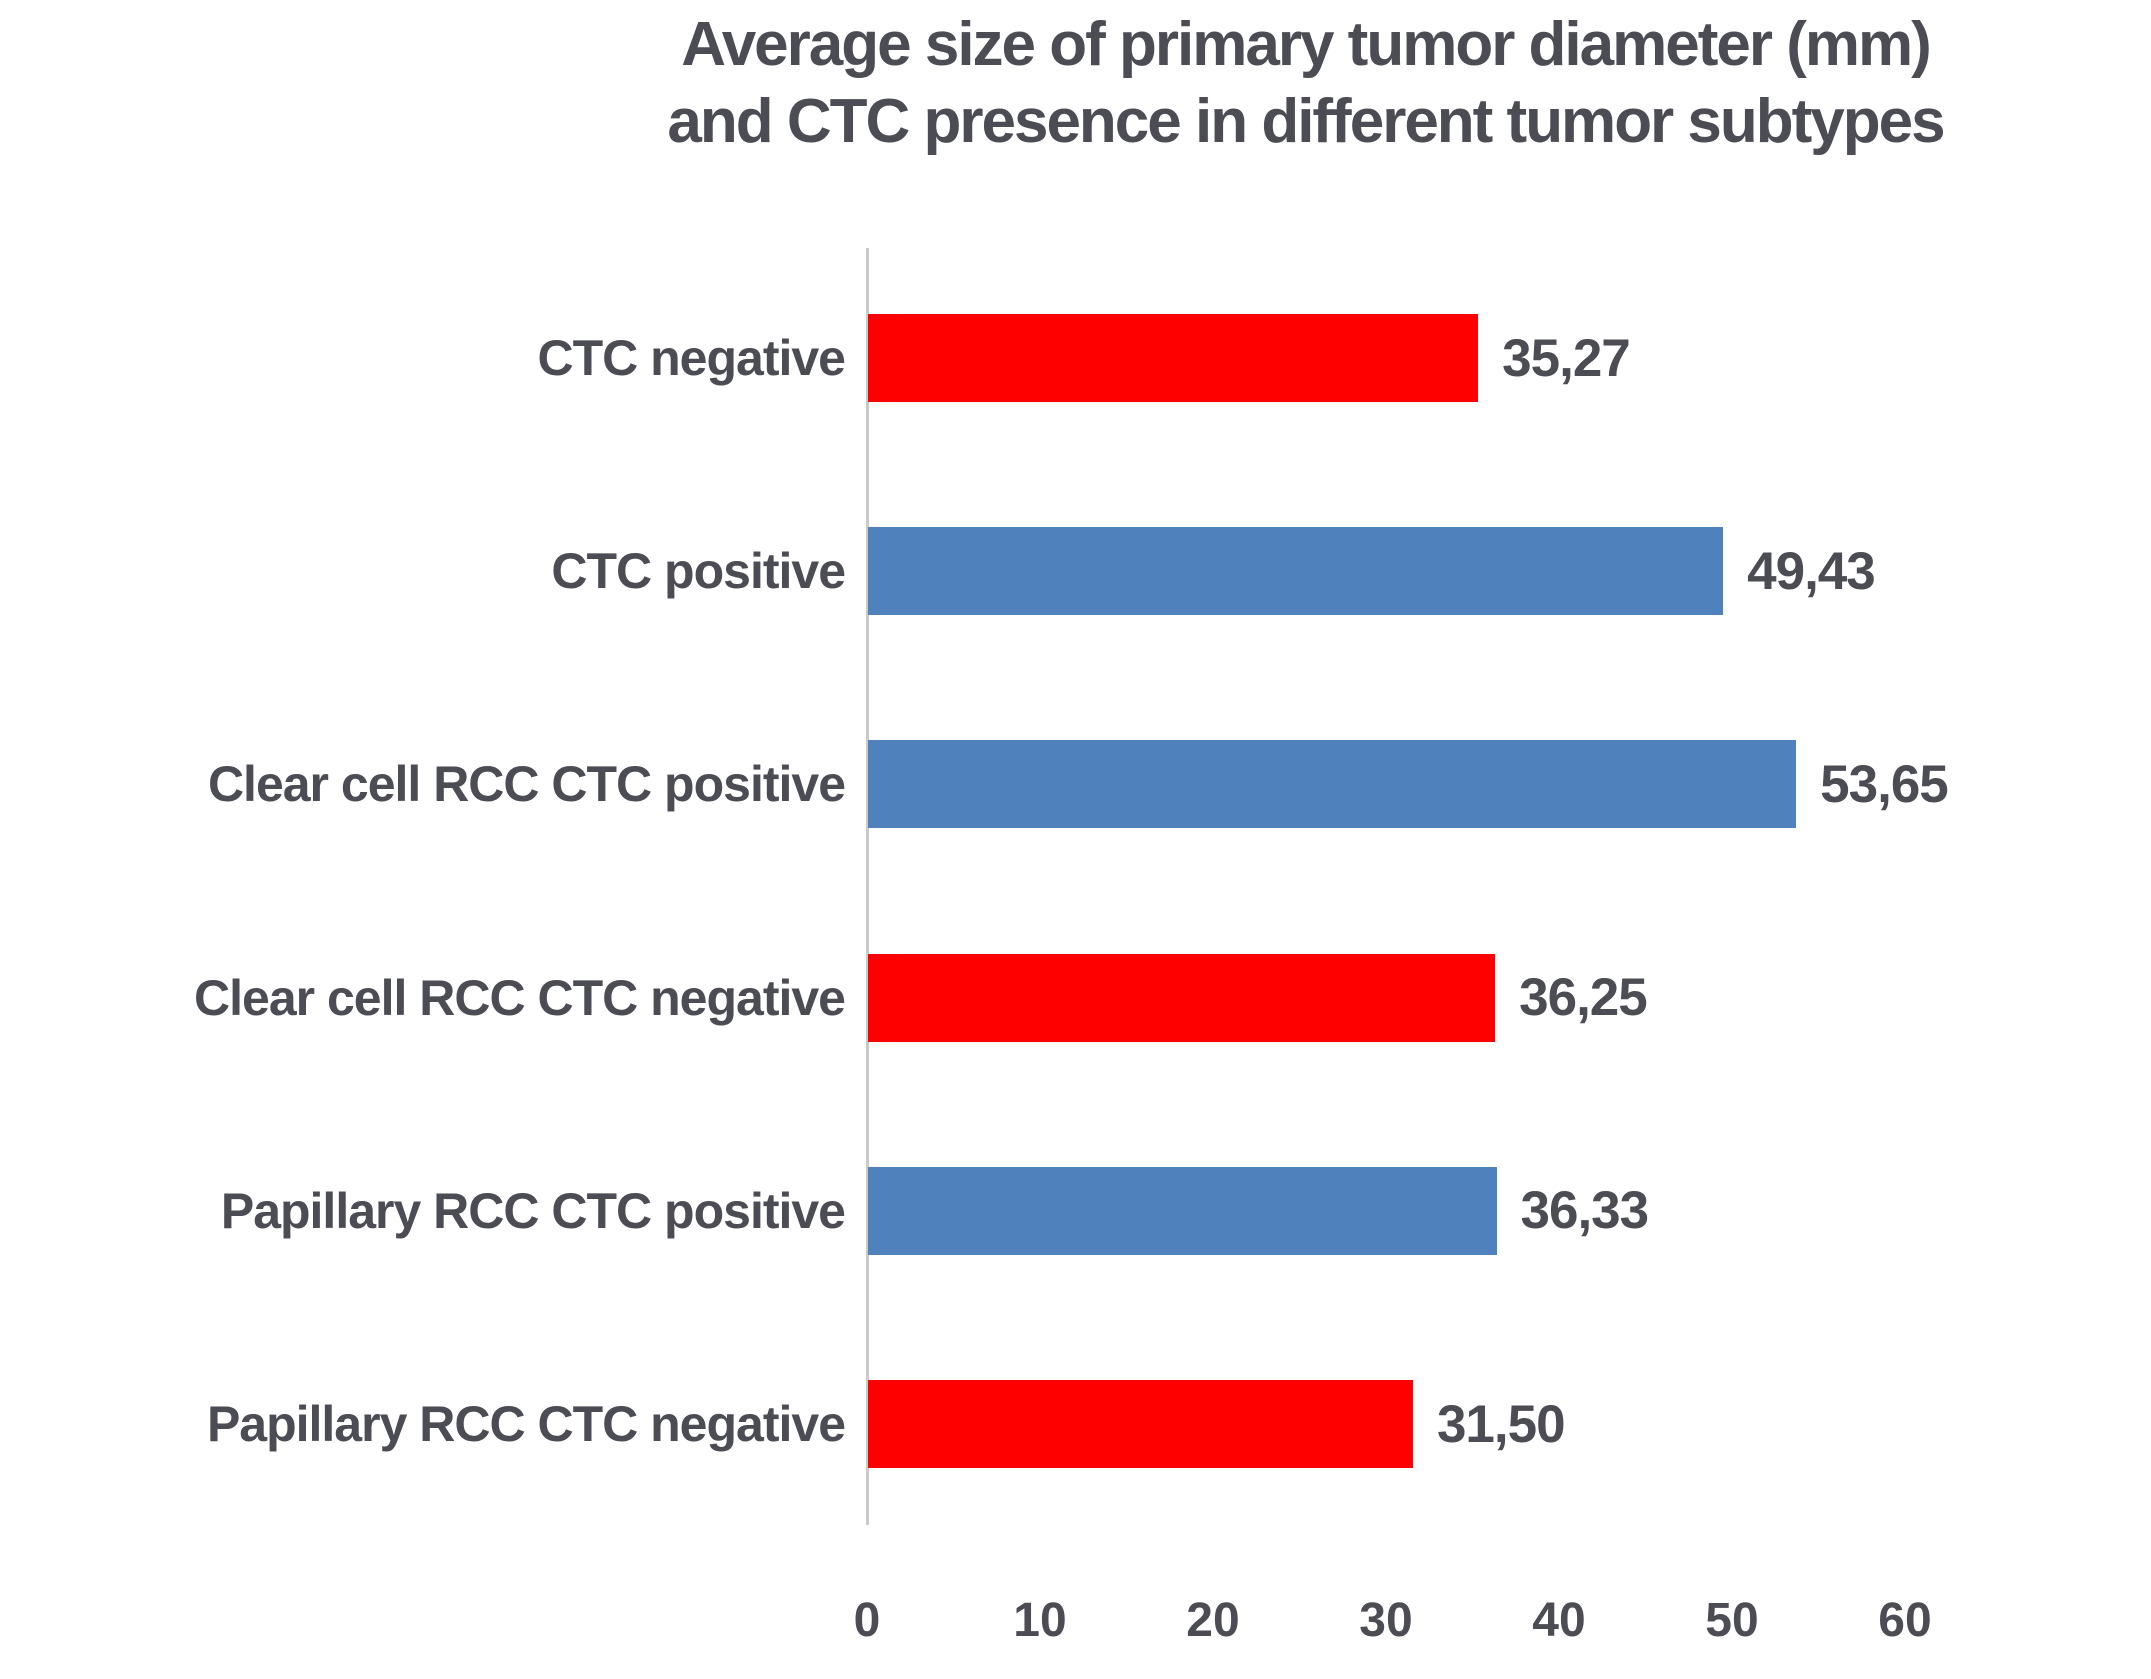  Describe the element at coordinates (1585, 1211) in the screenshot. I see `bar-value-label: 36,33` at that location.